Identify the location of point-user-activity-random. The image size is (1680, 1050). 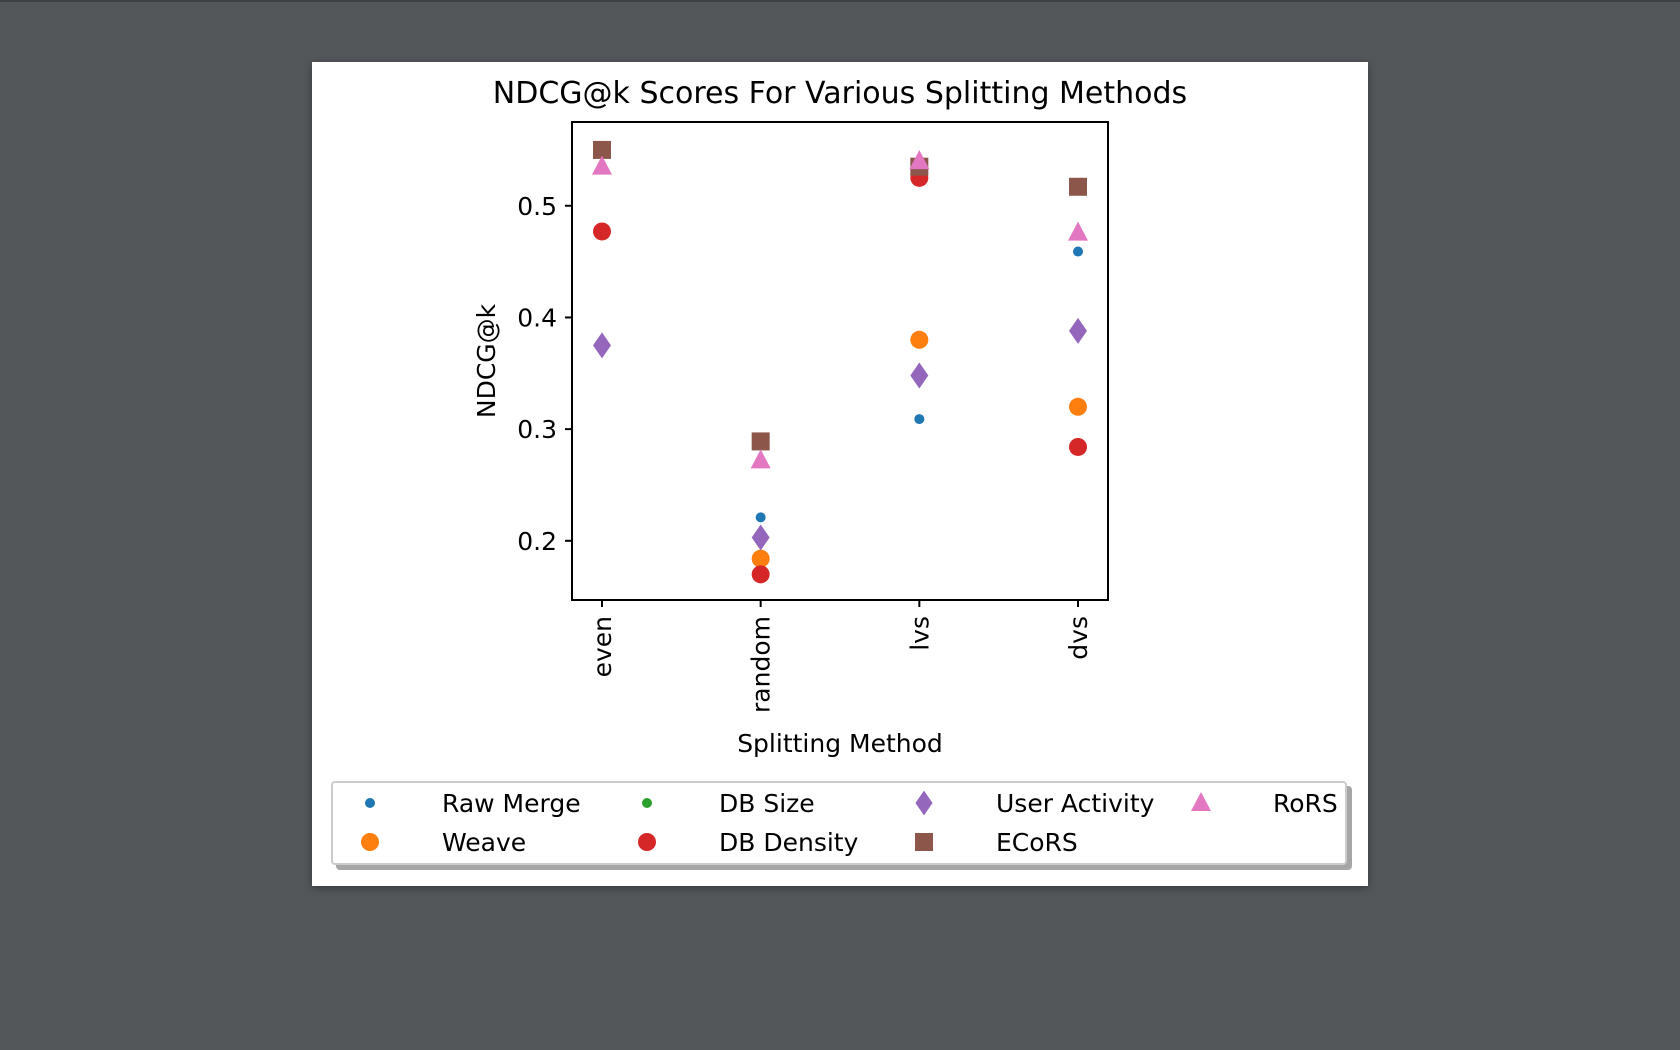
(760, 537).